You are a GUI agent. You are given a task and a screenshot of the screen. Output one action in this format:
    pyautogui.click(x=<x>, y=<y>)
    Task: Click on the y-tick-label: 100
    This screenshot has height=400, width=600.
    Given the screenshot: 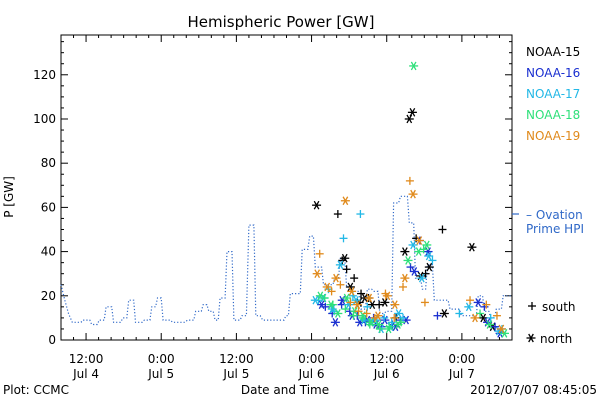 What is the action you would take?
    pyautogui.click(x=44, y=119)
    